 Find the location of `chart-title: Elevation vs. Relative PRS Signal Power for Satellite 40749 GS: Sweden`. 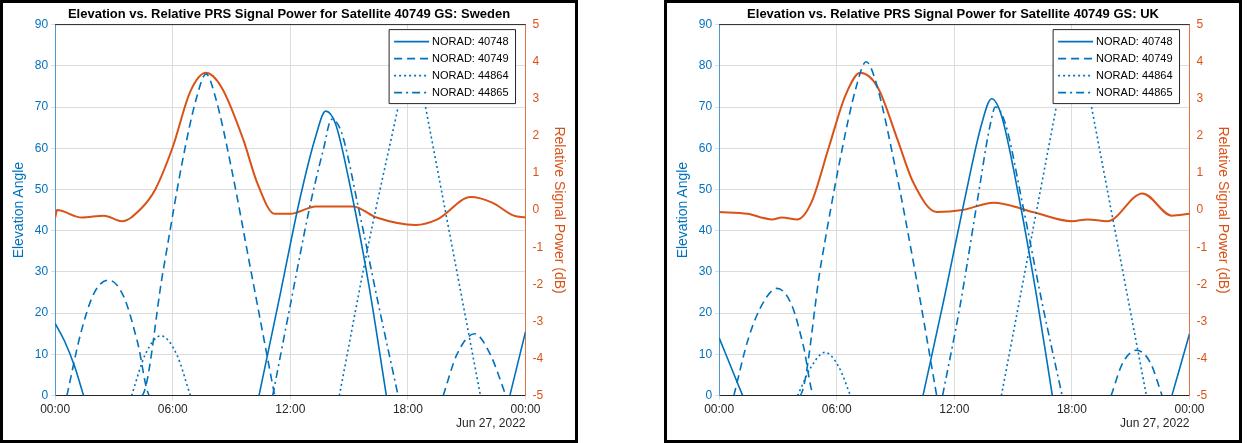

chart-title: Elevation vs. Relative PRS Signal Power for Satellite 40749 GS: Sweden is located at coordinates (289, 14).